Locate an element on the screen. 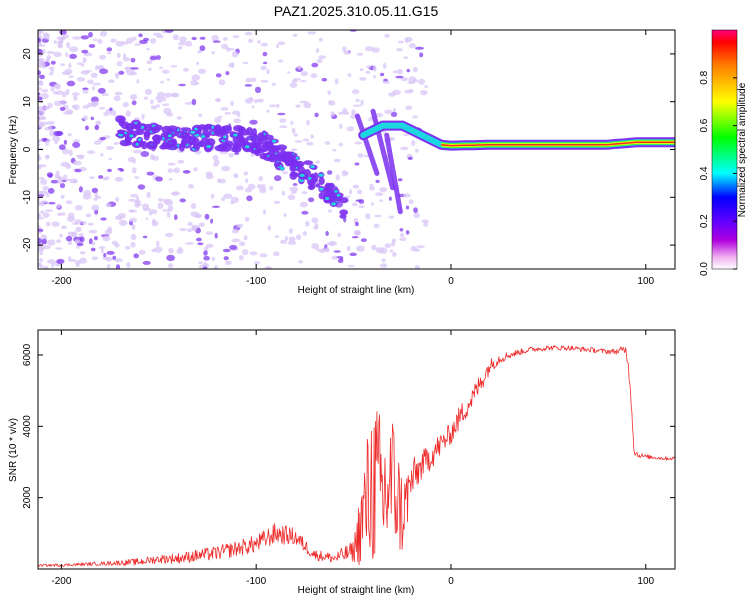  spectrogram-ylabel: Frequency (Hz) is located at coordinates (13, 150).